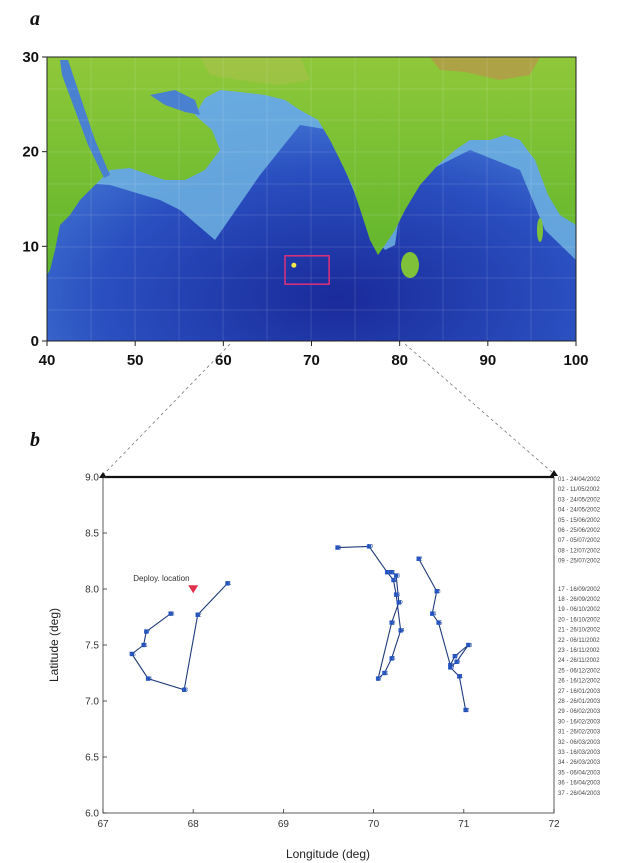 Image resolution: width=621 pixels, height=863 pixels. I want to click on map-y-tick-label: 10, so click(30, 246).